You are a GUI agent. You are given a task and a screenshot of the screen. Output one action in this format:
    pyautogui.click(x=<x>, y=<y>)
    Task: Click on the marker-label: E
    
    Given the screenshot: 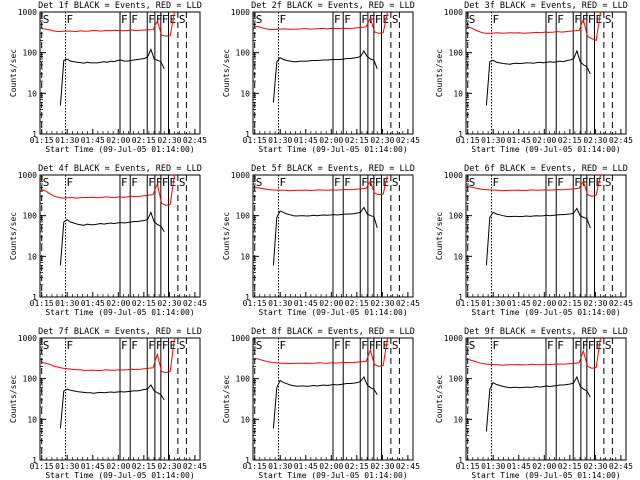 What is the action you would take?
    pyautogui.click(x=386, y=345)
    